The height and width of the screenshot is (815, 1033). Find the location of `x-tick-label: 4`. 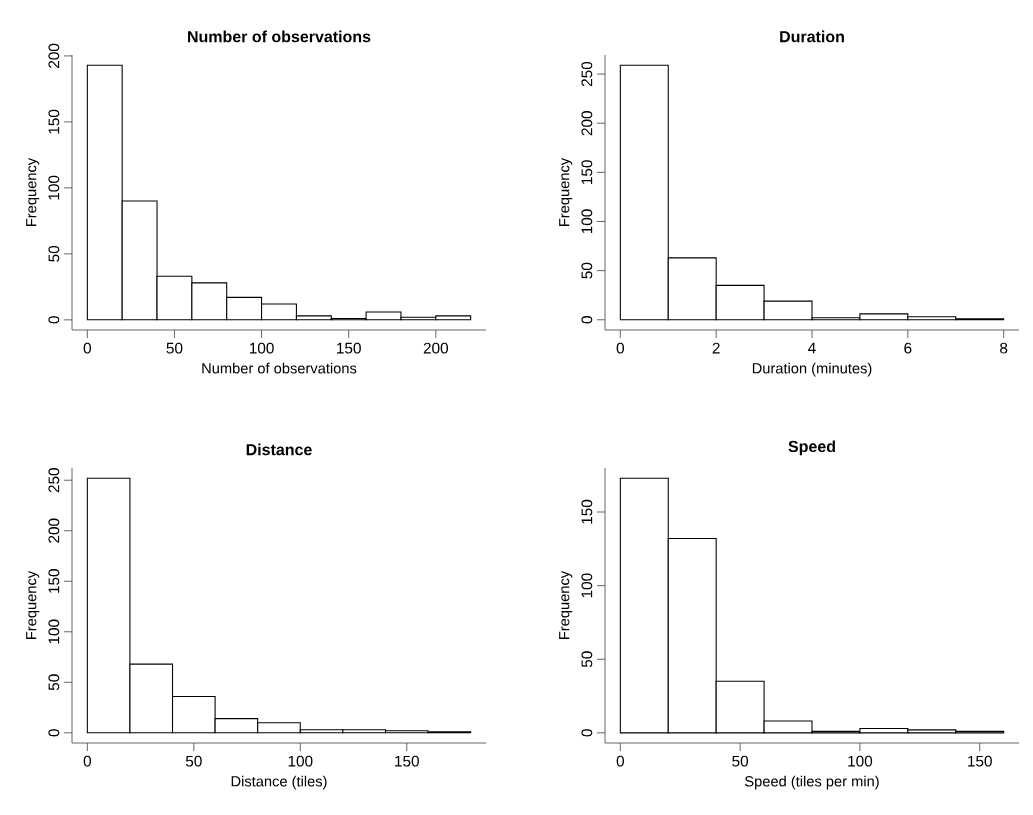

x-tick-label: 4 is located at coordinates (812, 348).